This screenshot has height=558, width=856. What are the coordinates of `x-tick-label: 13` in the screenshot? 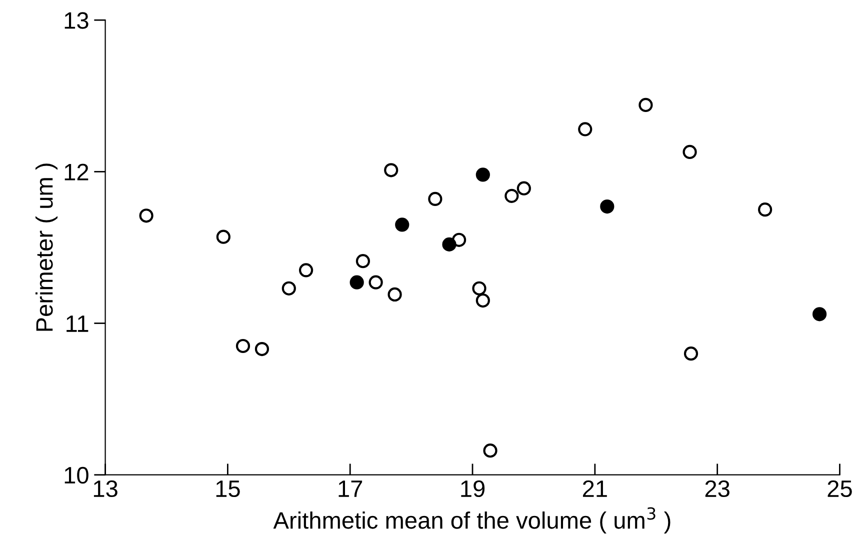 It's located at (106, 489).